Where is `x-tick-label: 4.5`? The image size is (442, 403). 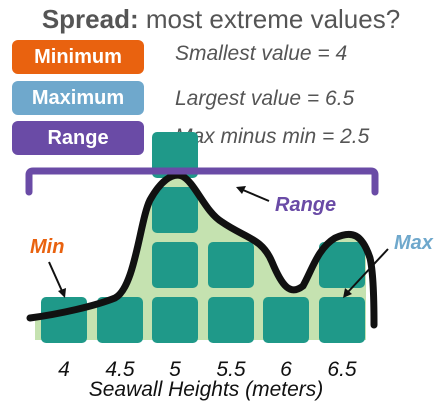
x-tick-label: 4.5 is located at coordinates (120, 369).